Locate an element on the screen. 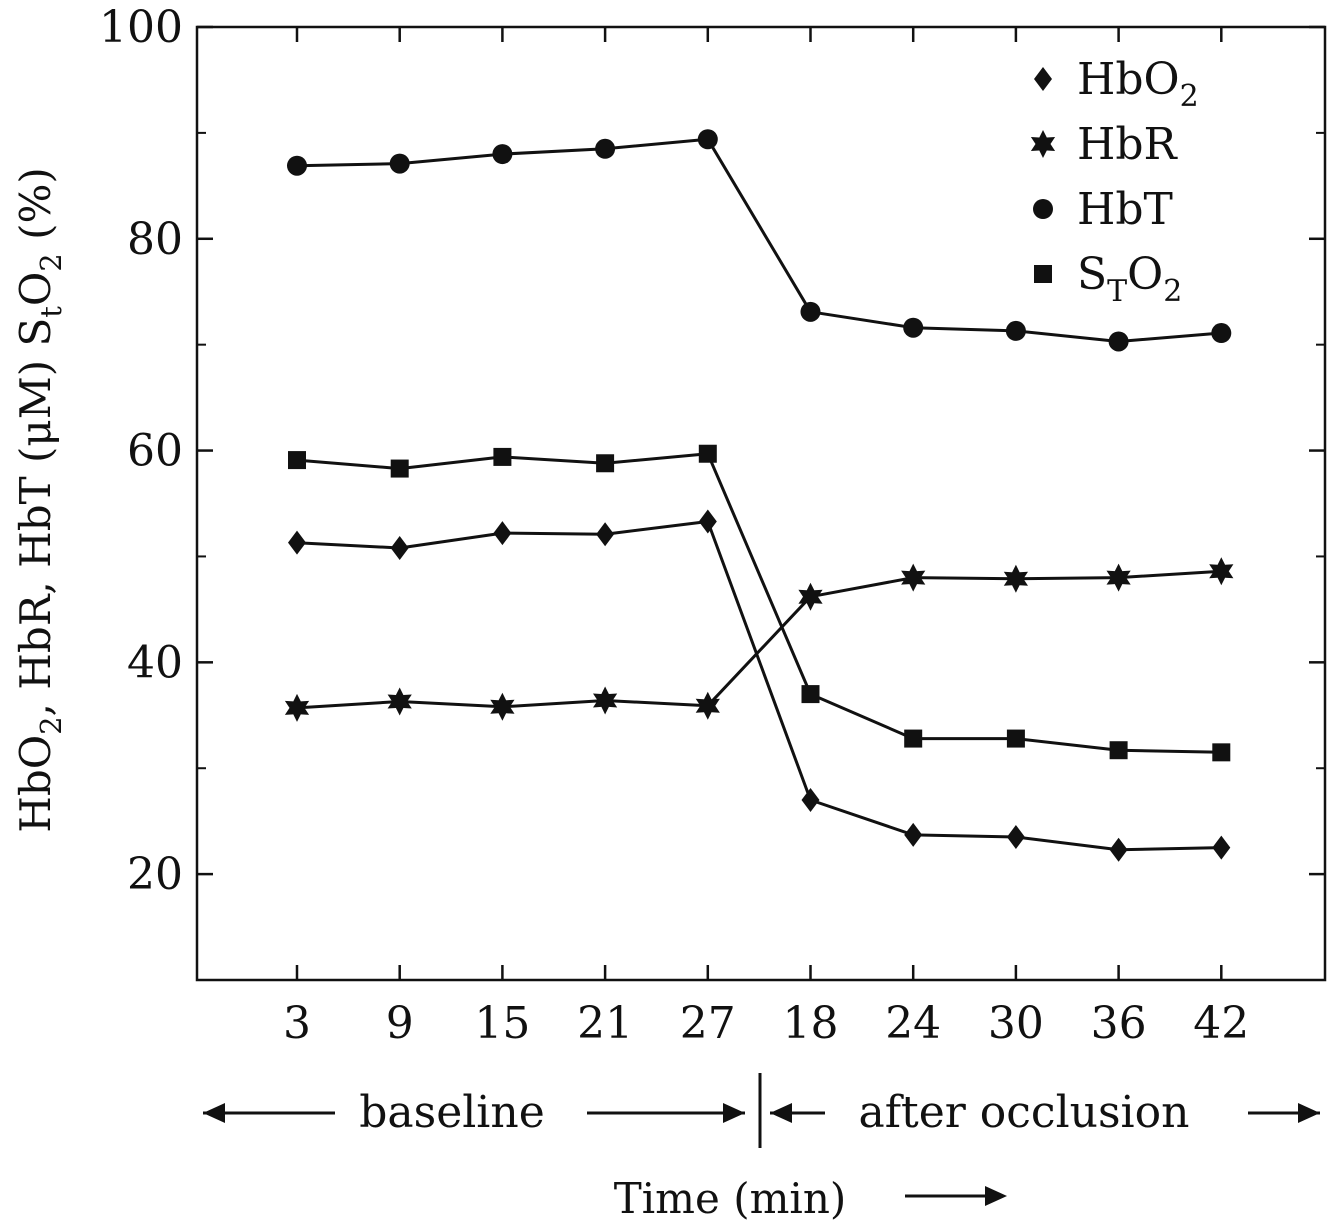  legend-marker-hbo2 is located at coordinates (1043, 79).